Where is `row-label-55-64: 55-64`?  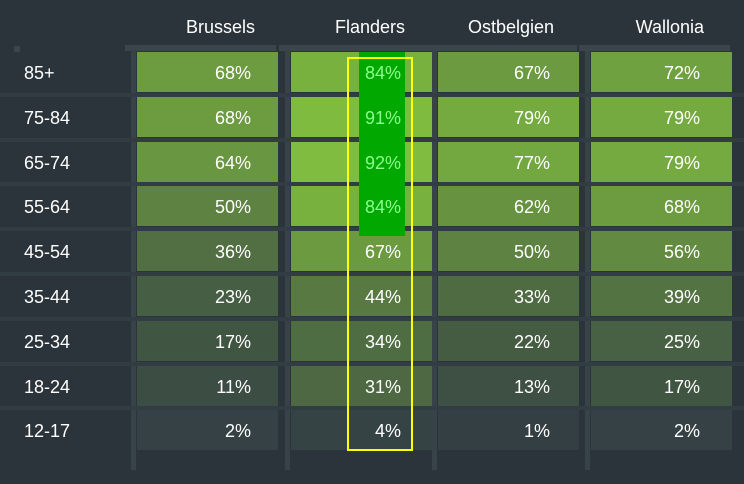 row-label-55-64: 55-64 is located at coordinates (47, 207).